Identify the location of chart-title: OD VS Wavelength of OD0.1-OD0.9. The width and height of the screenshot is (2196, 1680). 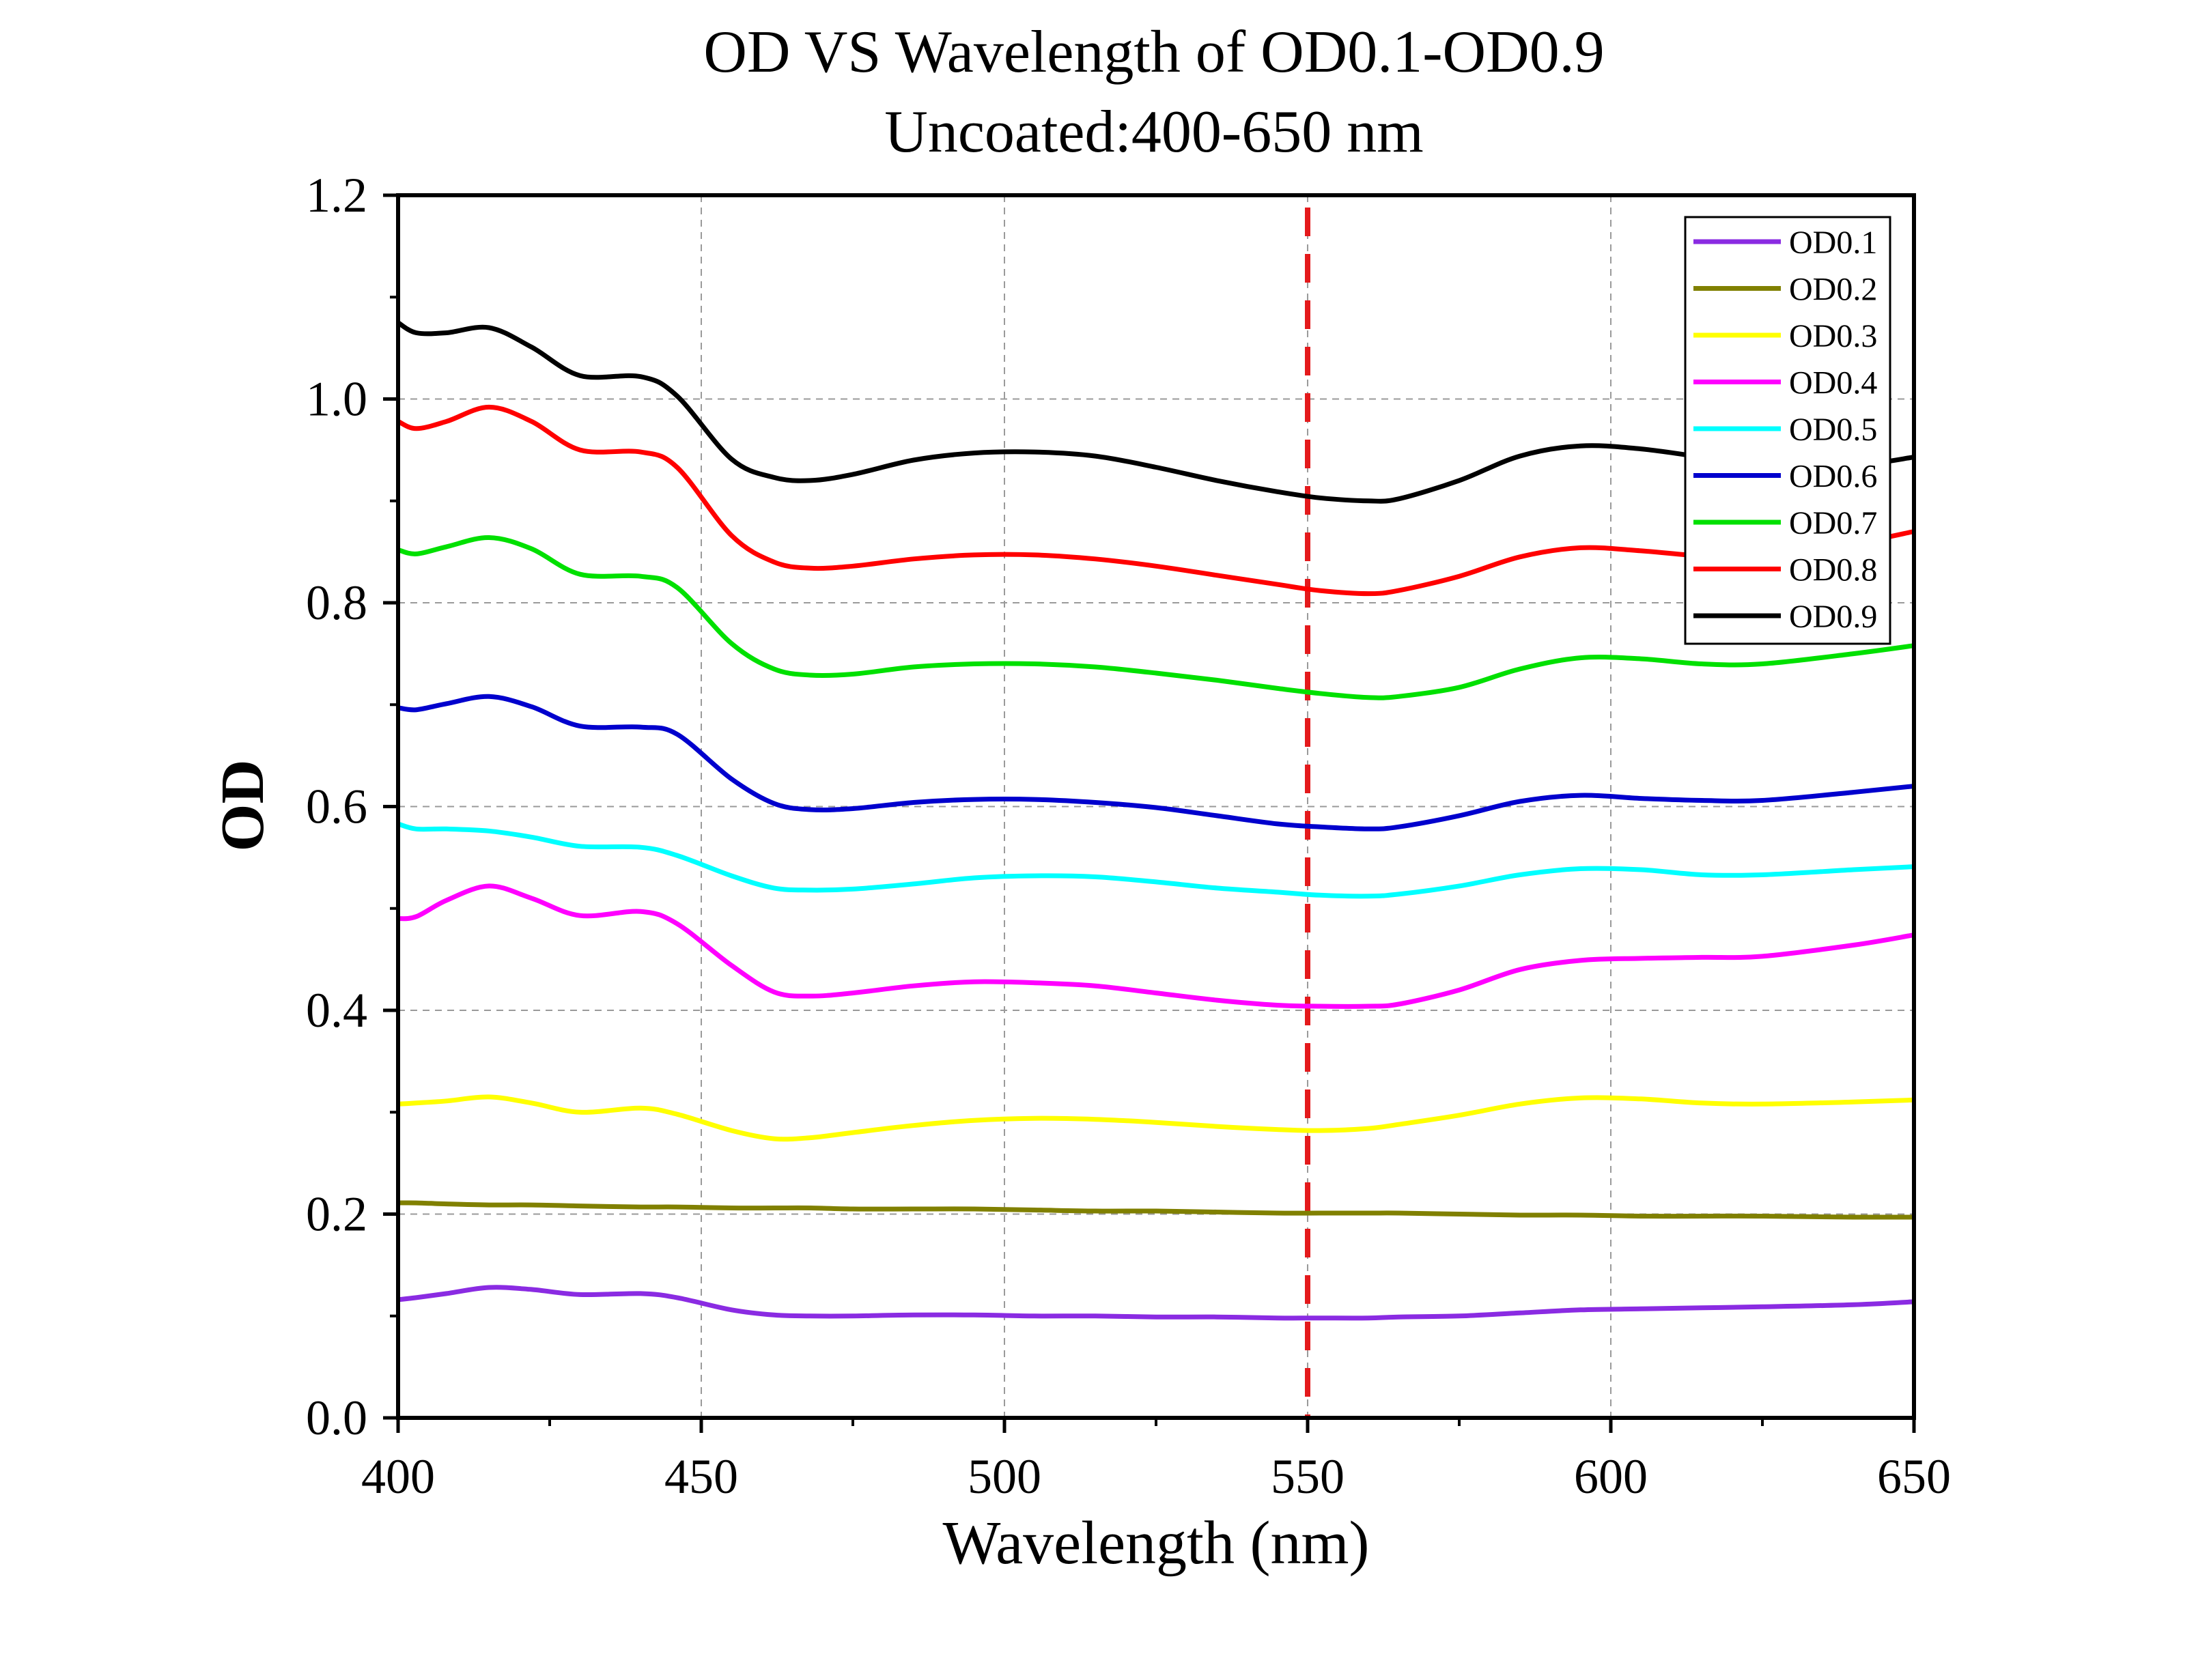
(1154, 52).